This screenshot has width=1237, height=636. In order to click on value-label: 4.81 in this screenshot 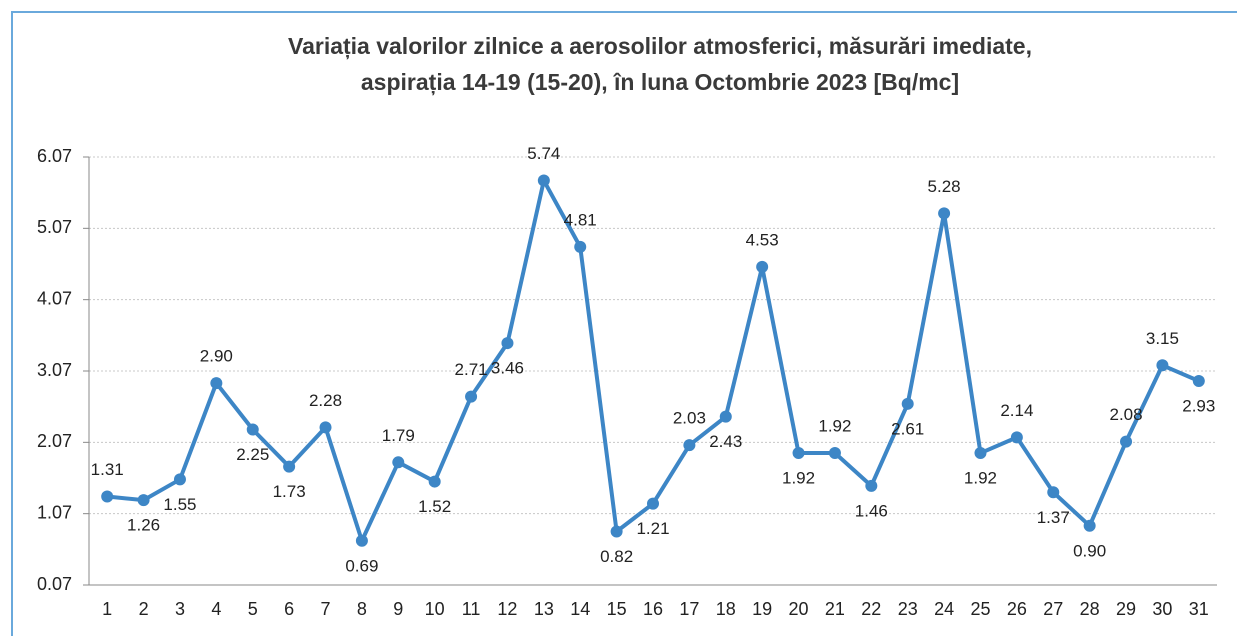, I will do `click(580, 219)`.